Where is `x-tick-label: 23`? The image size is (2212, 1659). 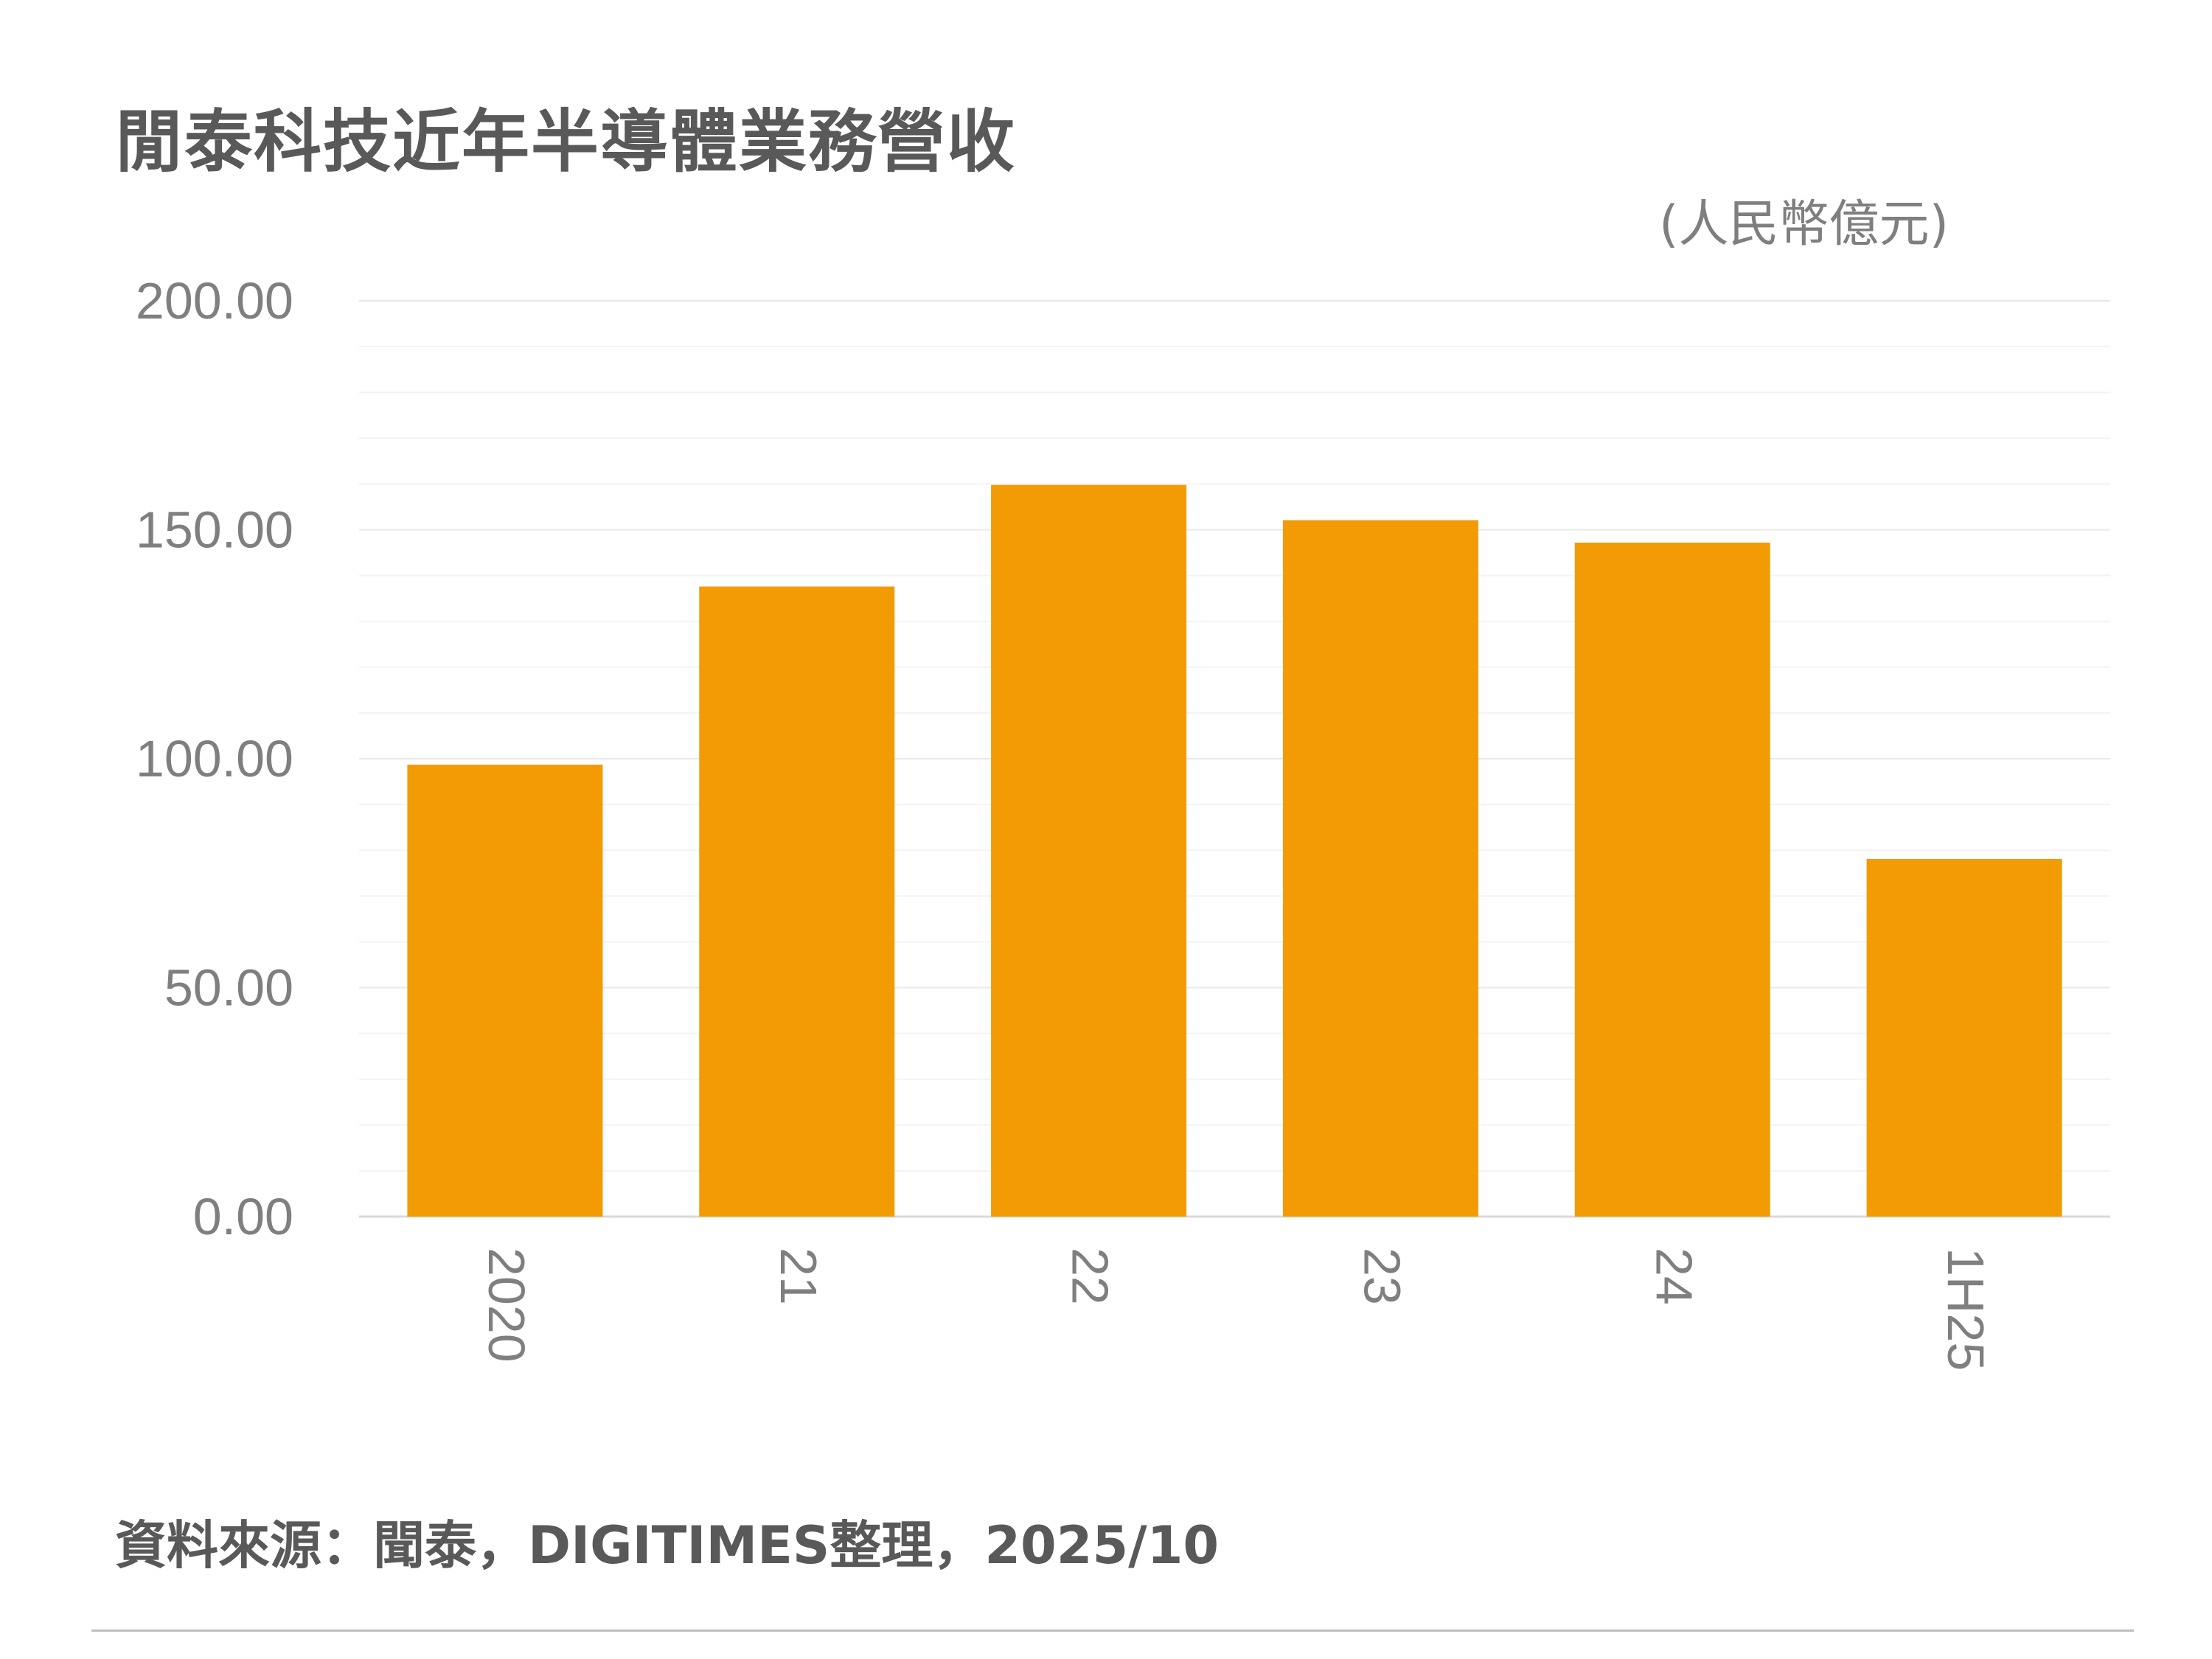
x-tick-label: 23 is located at coordinates (1382, 1276).